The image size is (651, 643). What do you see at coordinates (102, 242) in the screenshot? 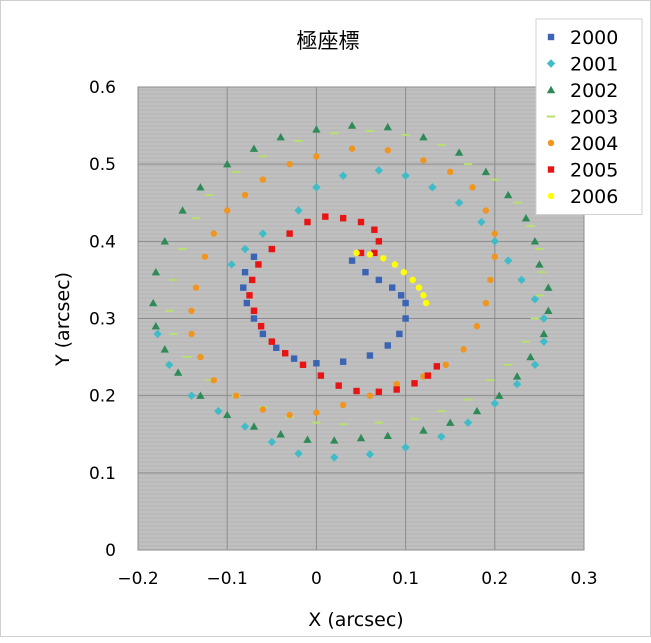
I see `y-tick-label: 0.4` at bounding box center [102, 242].